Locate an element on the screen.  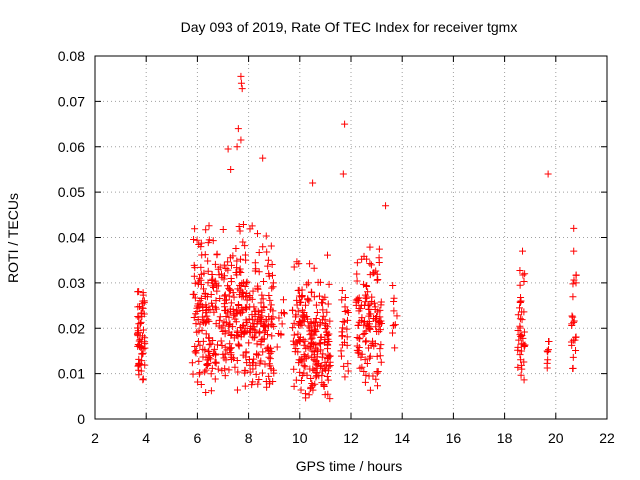
x-tick-label: 2 is located at coordinates (95, 438).